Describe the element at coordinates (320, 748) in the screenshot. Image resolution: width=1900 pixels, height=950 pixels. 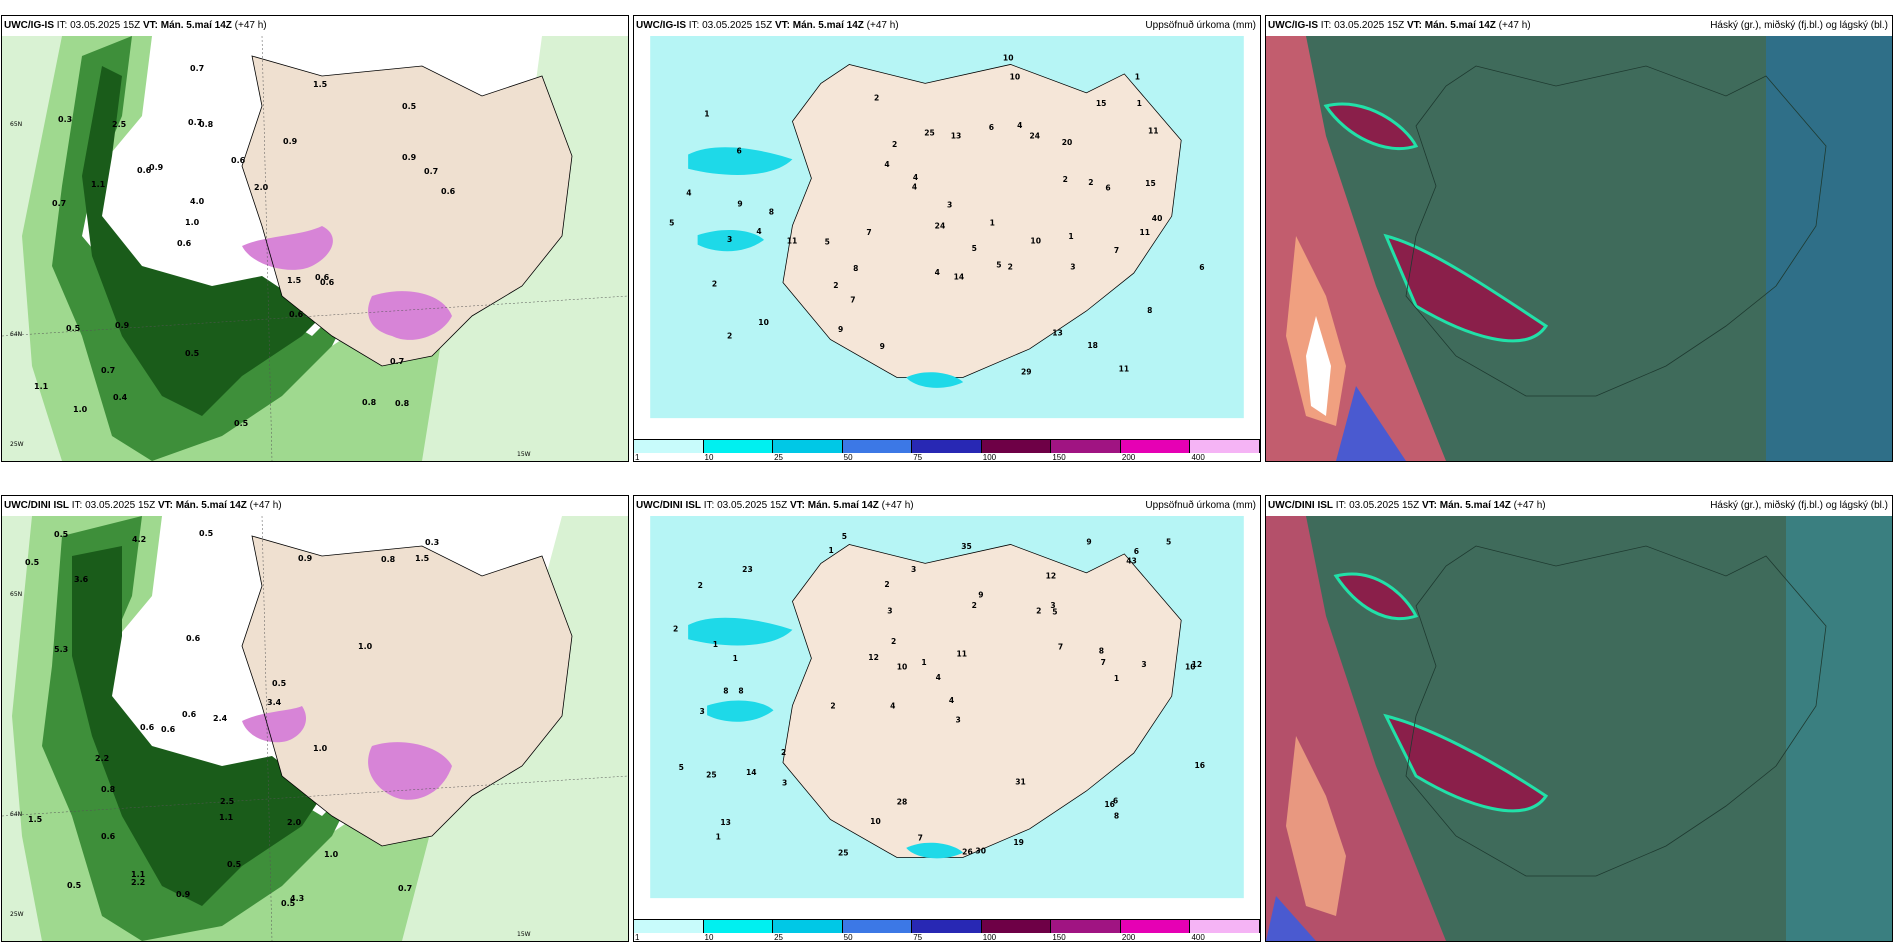
I see `value-label: 1.0` at that location.